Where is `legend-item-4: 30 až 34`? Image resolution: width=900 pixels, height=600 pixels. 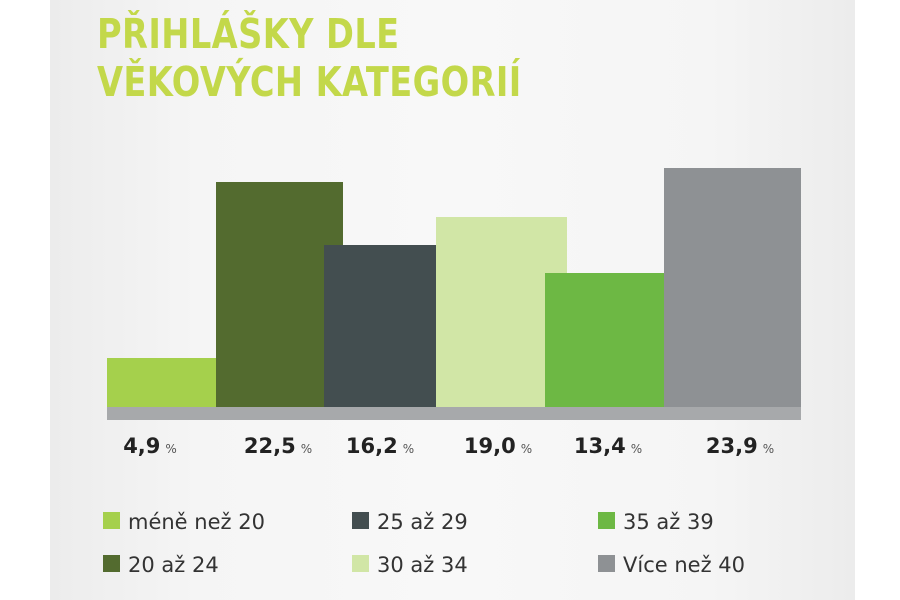
legend-item-4: 30 až 34 is located at coordinates (410, 565).